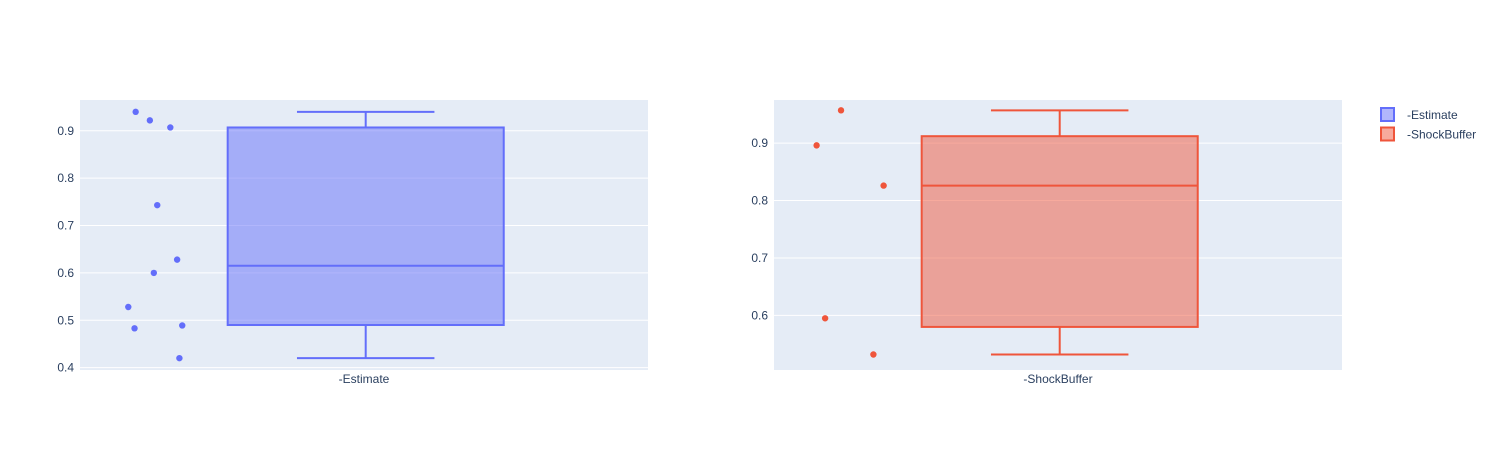 The height and width of the screenshot is (450, 1503). Describe the element at coordinates (1057, 379) in the screenshot. I see `x-tick-label: -ShockBuffer` at that location.